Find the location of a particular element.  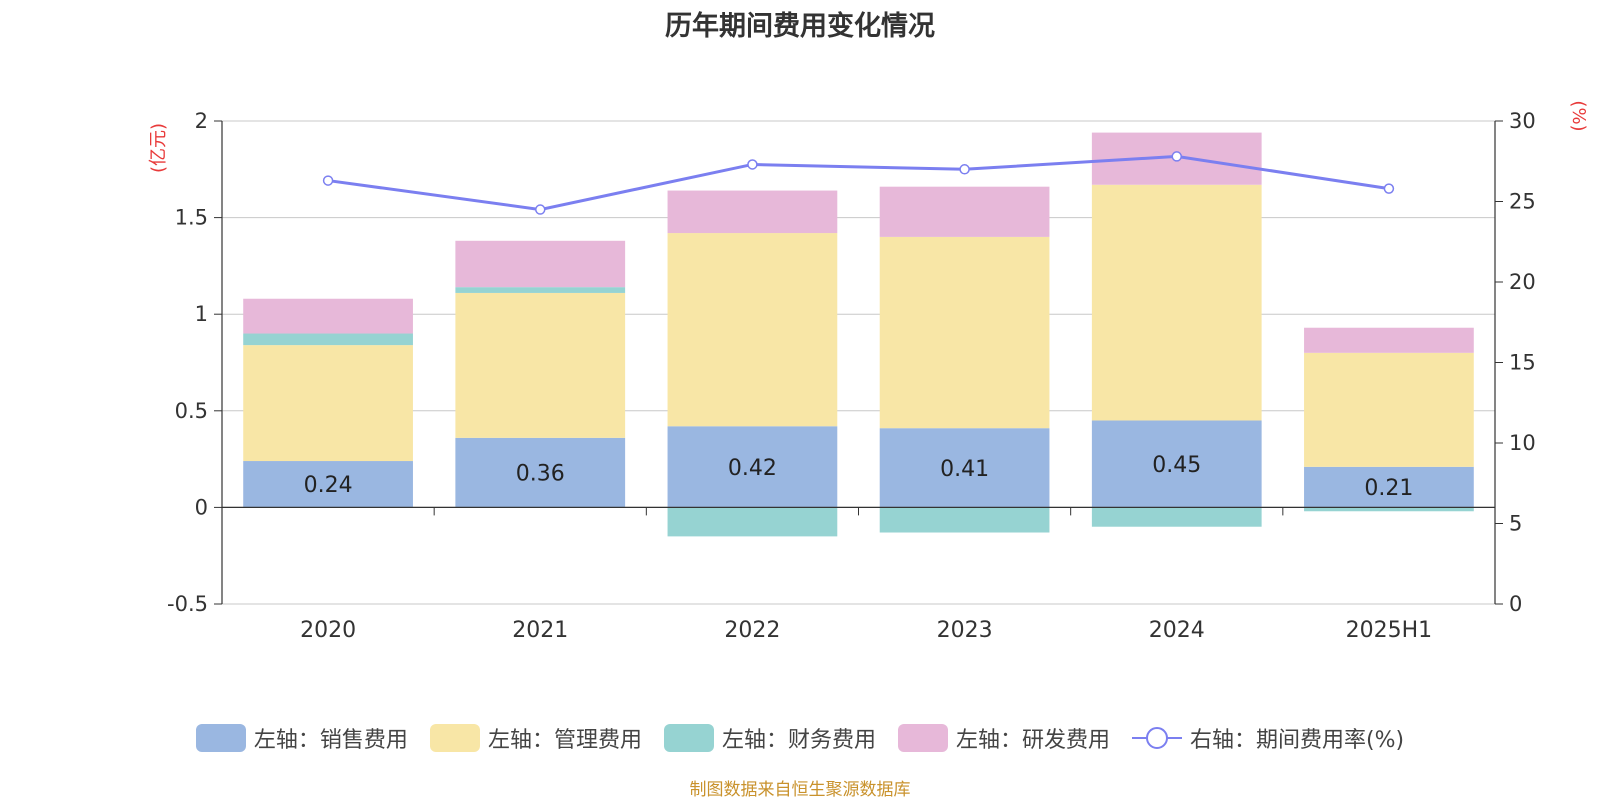

legend-item: 右轴：期间费用率(%) is located at coordinates (1268, 738).